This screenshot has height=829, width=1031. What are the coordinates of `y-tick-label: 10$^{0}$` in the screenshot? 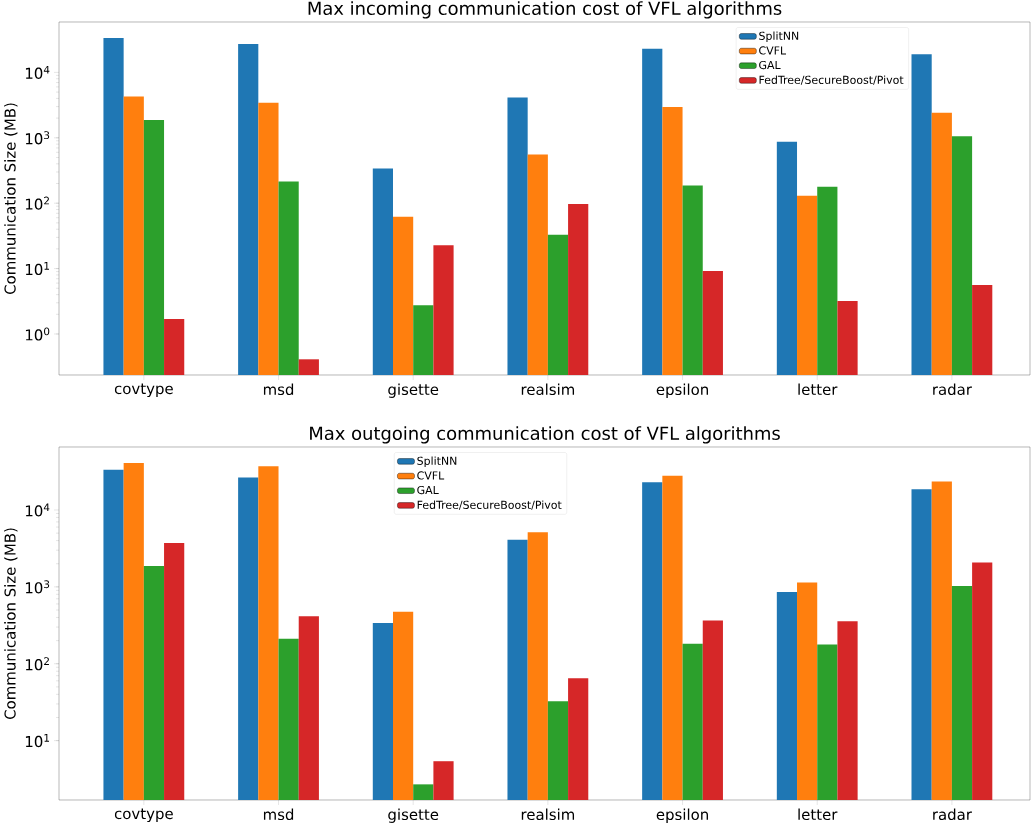 It's located at (37, 334).